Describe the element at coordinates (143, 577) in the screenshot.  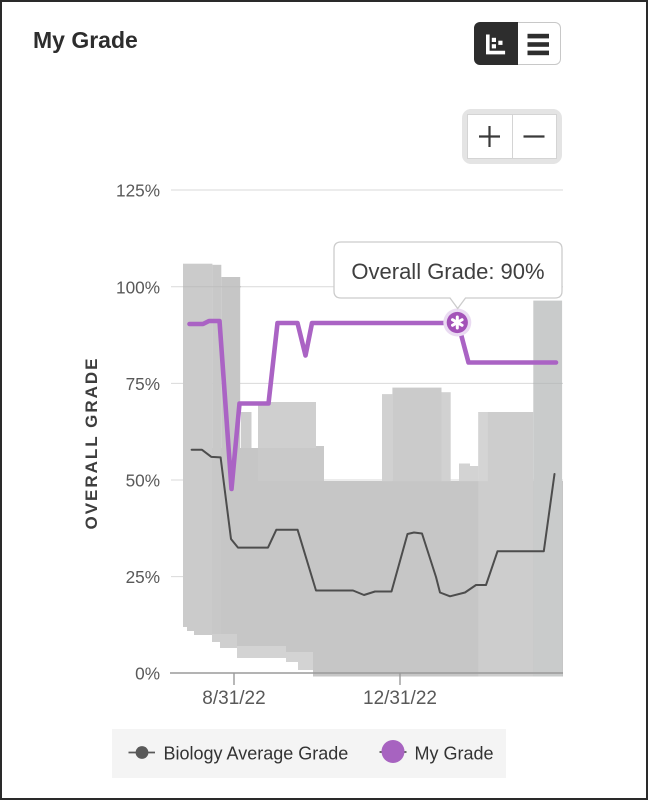
I see `svg-text: 25%` at that location.